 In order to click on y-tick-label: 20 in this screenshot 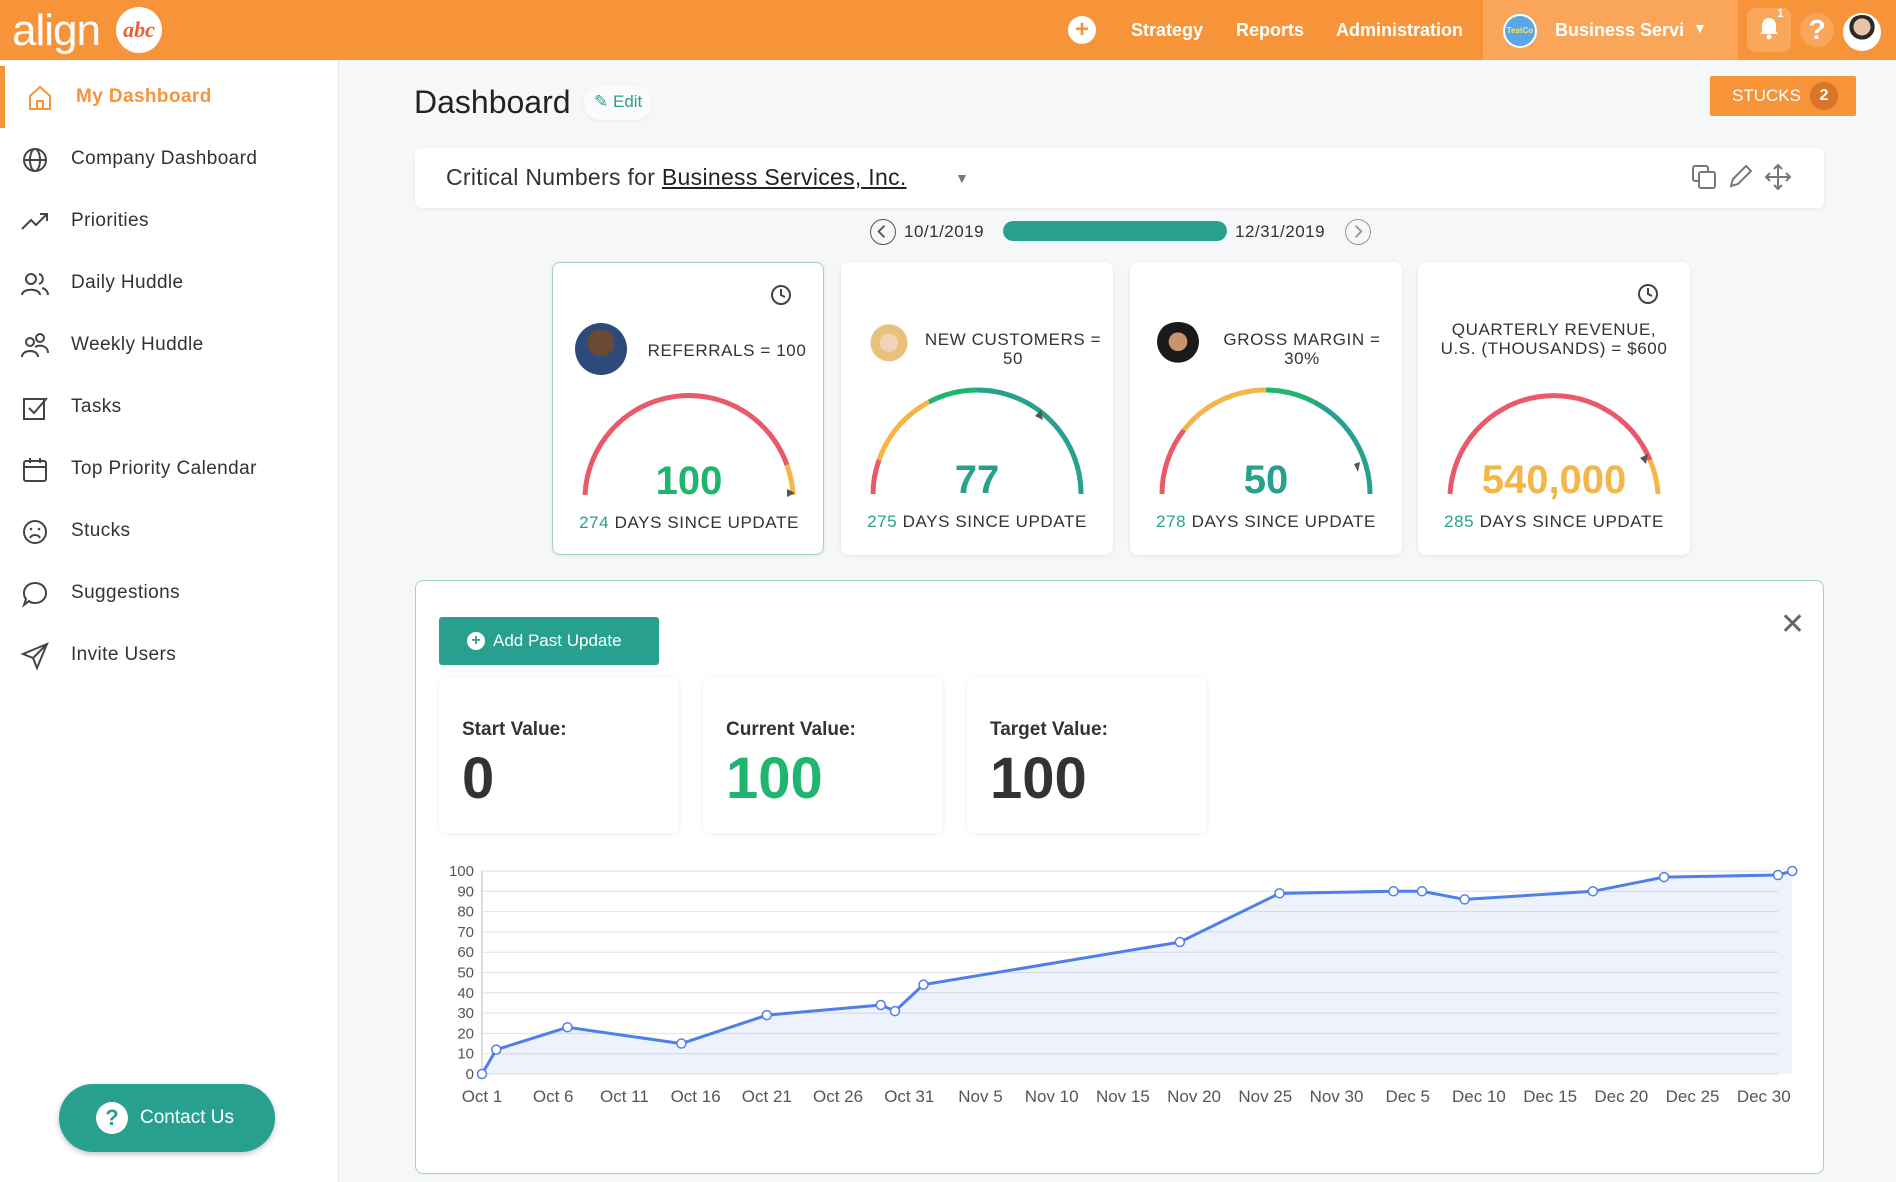, I will do `click(465, 1033)`.